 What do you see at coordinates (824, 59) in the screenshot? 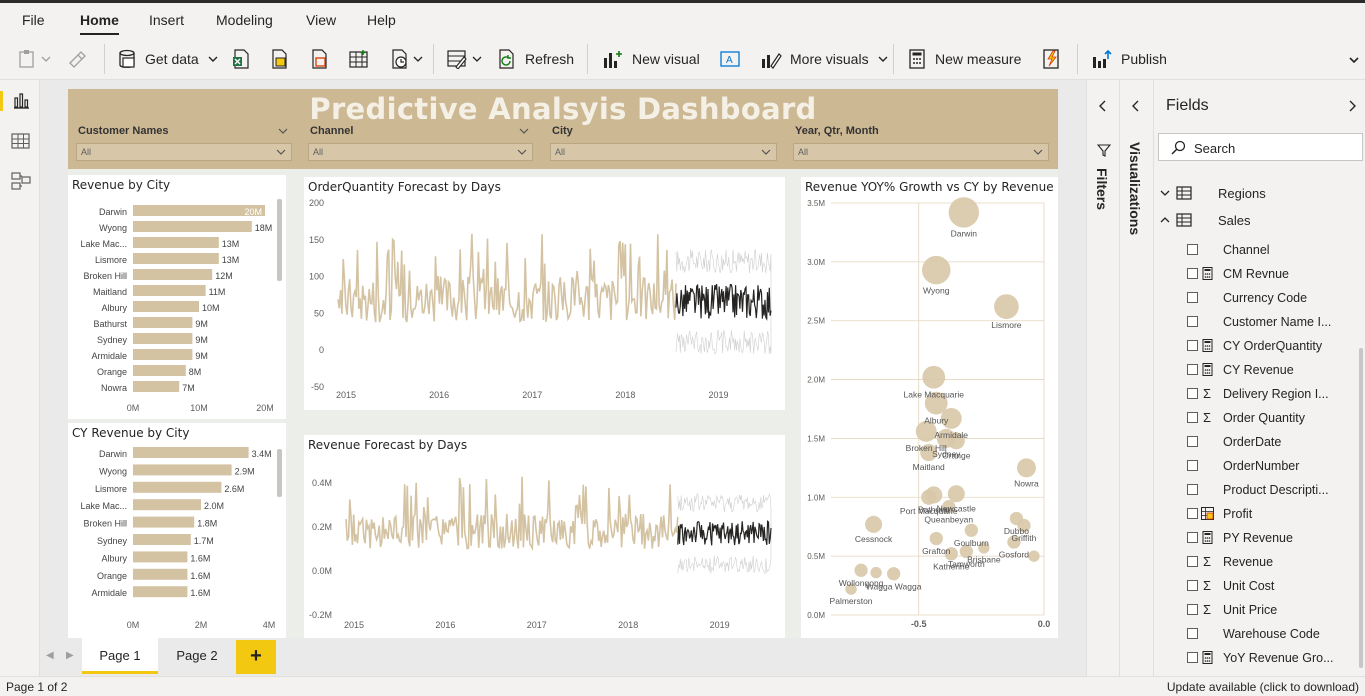
I see `more-visuals-button: More visuals` at bounding box center [824, 59].